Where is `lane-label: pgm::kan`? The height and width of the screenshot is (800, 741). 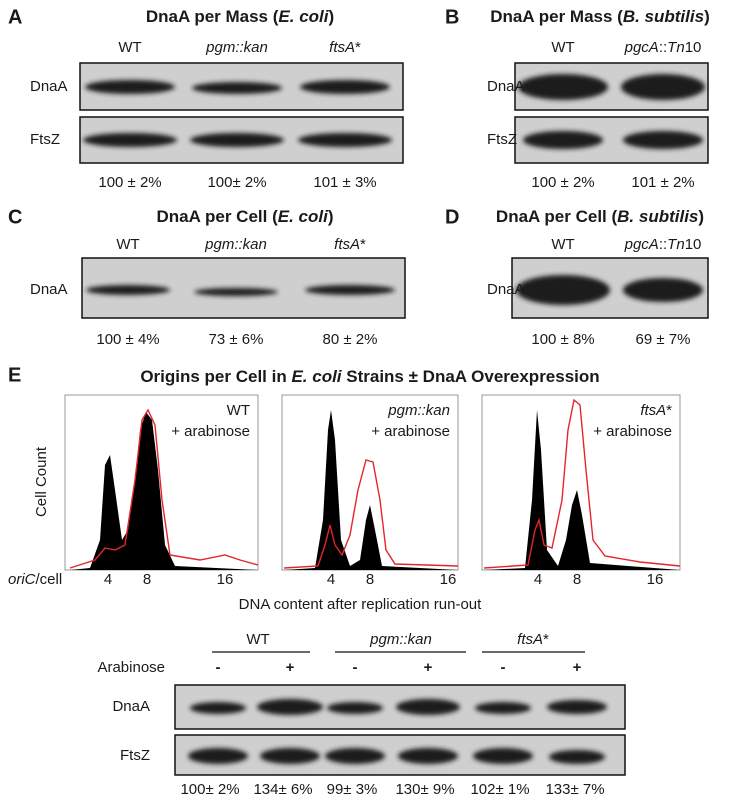
lane-label: pgm::kan is located at coordinates (235, 244).